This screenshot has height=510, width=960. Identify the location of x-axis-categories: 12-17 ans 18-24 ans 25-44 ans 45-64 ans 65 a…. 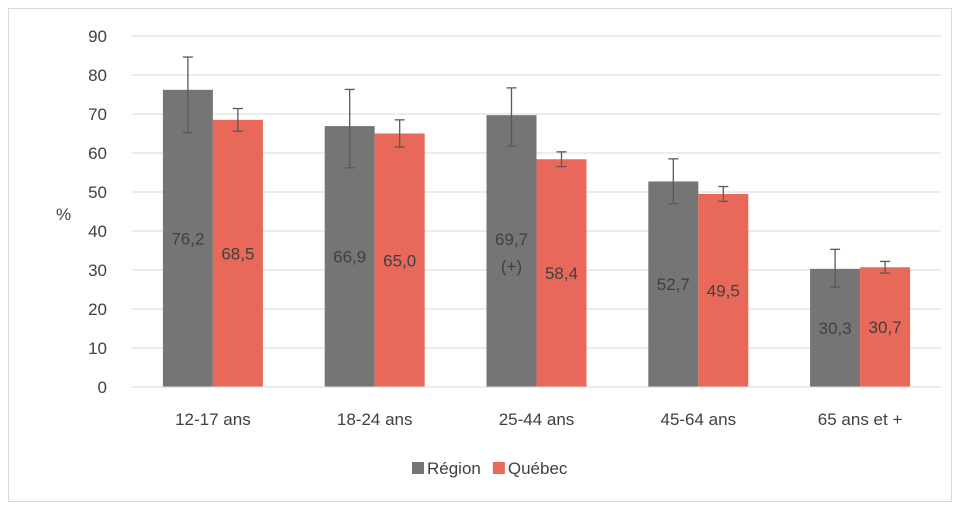
(538, 419).